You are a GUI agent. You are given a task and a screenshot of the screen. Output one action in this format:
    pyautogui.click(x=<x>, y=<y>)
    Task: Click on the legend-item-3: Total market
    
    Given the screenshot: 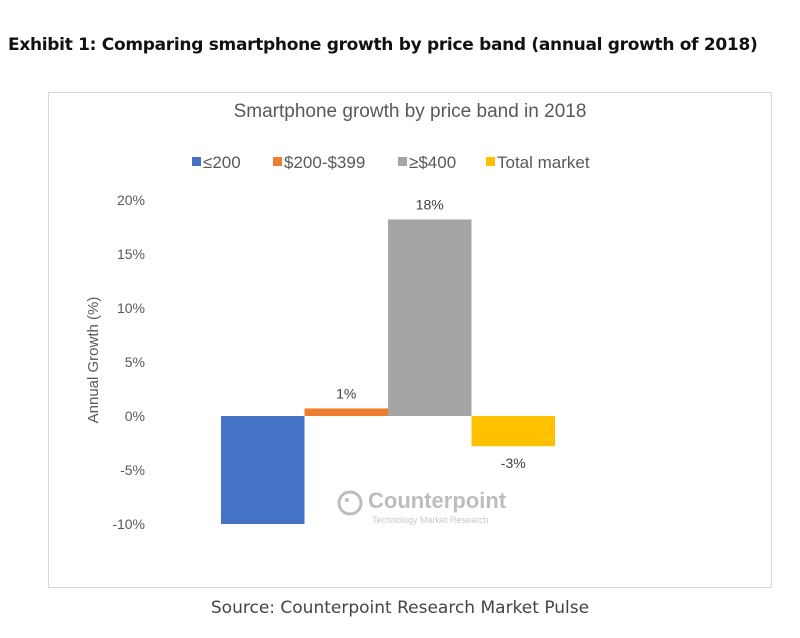 What is the action you would take?
    pyautogui.click(x=538, y=162)
    